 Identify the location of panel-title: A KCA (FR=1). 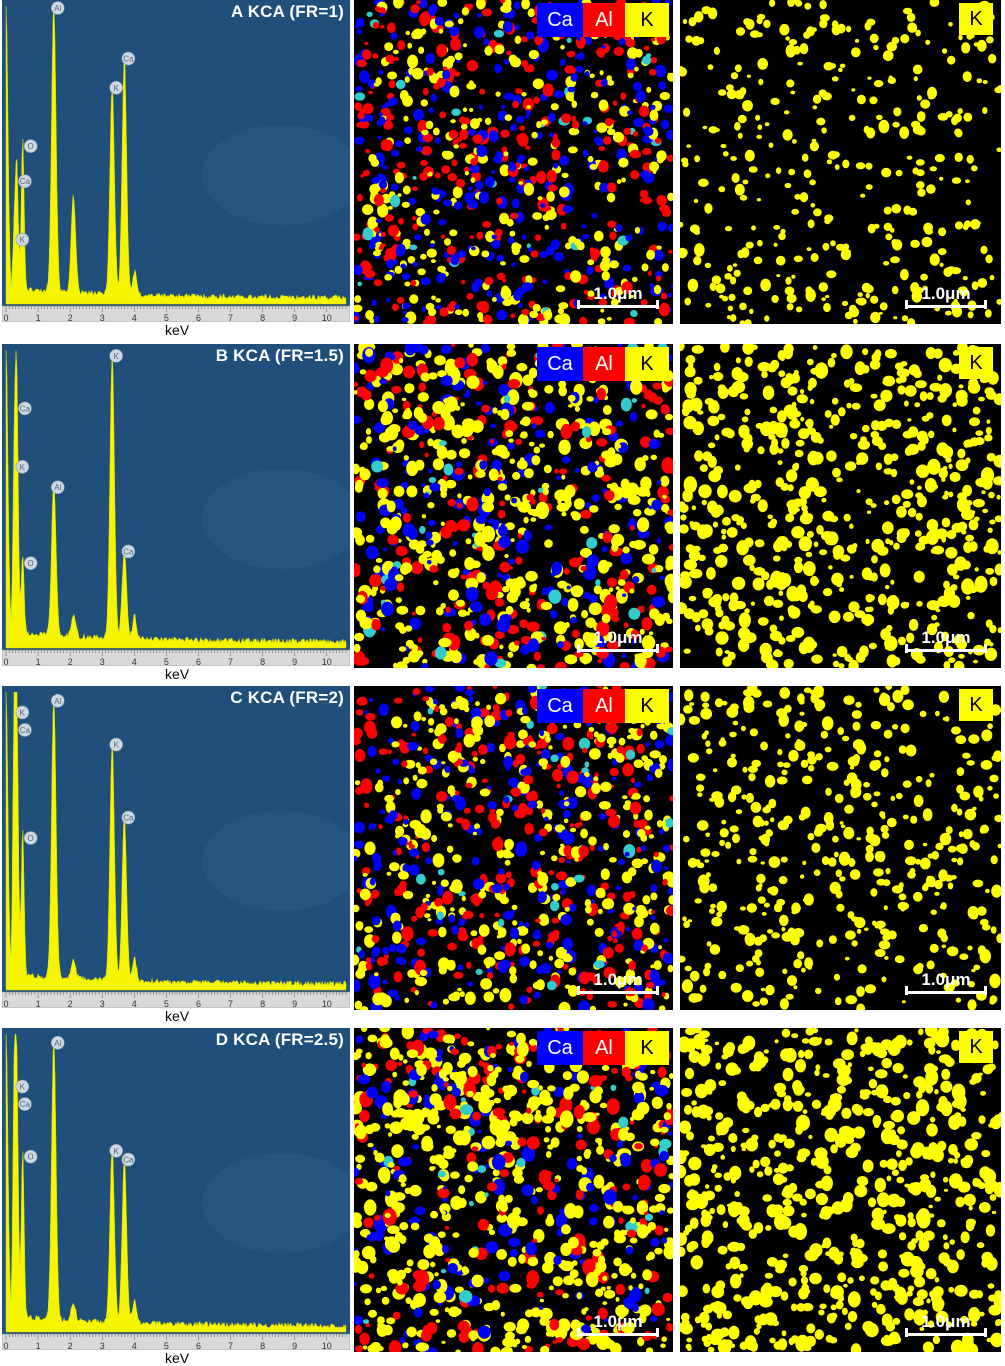
(287, 12).